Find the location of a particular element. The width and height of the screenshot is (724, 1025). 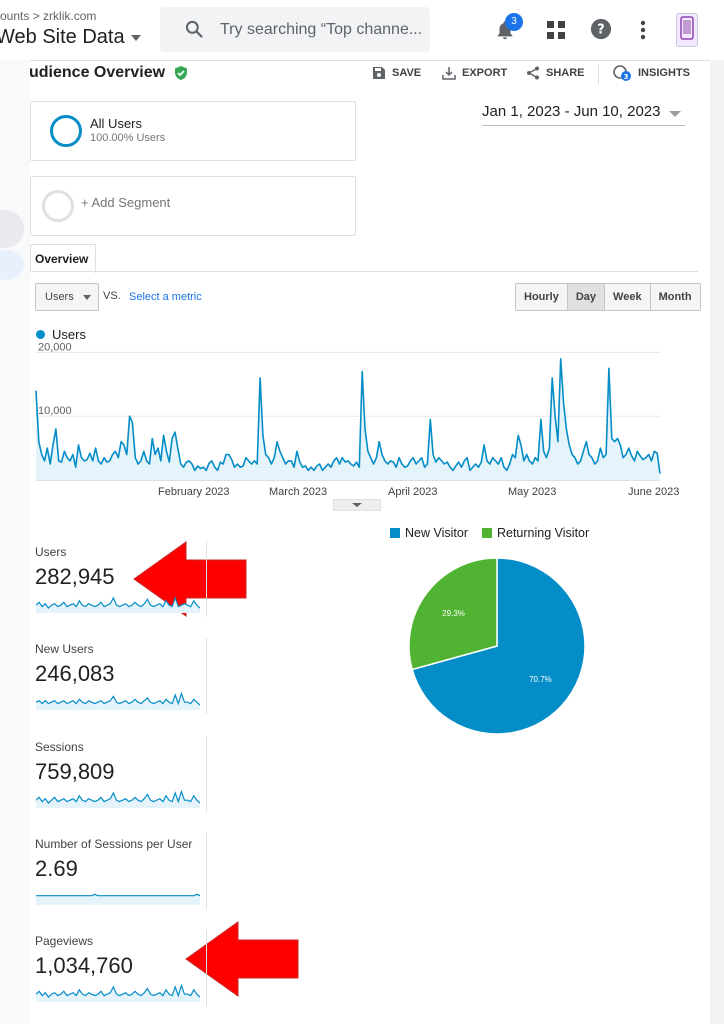

search-input is located at coordinates (323, 30).